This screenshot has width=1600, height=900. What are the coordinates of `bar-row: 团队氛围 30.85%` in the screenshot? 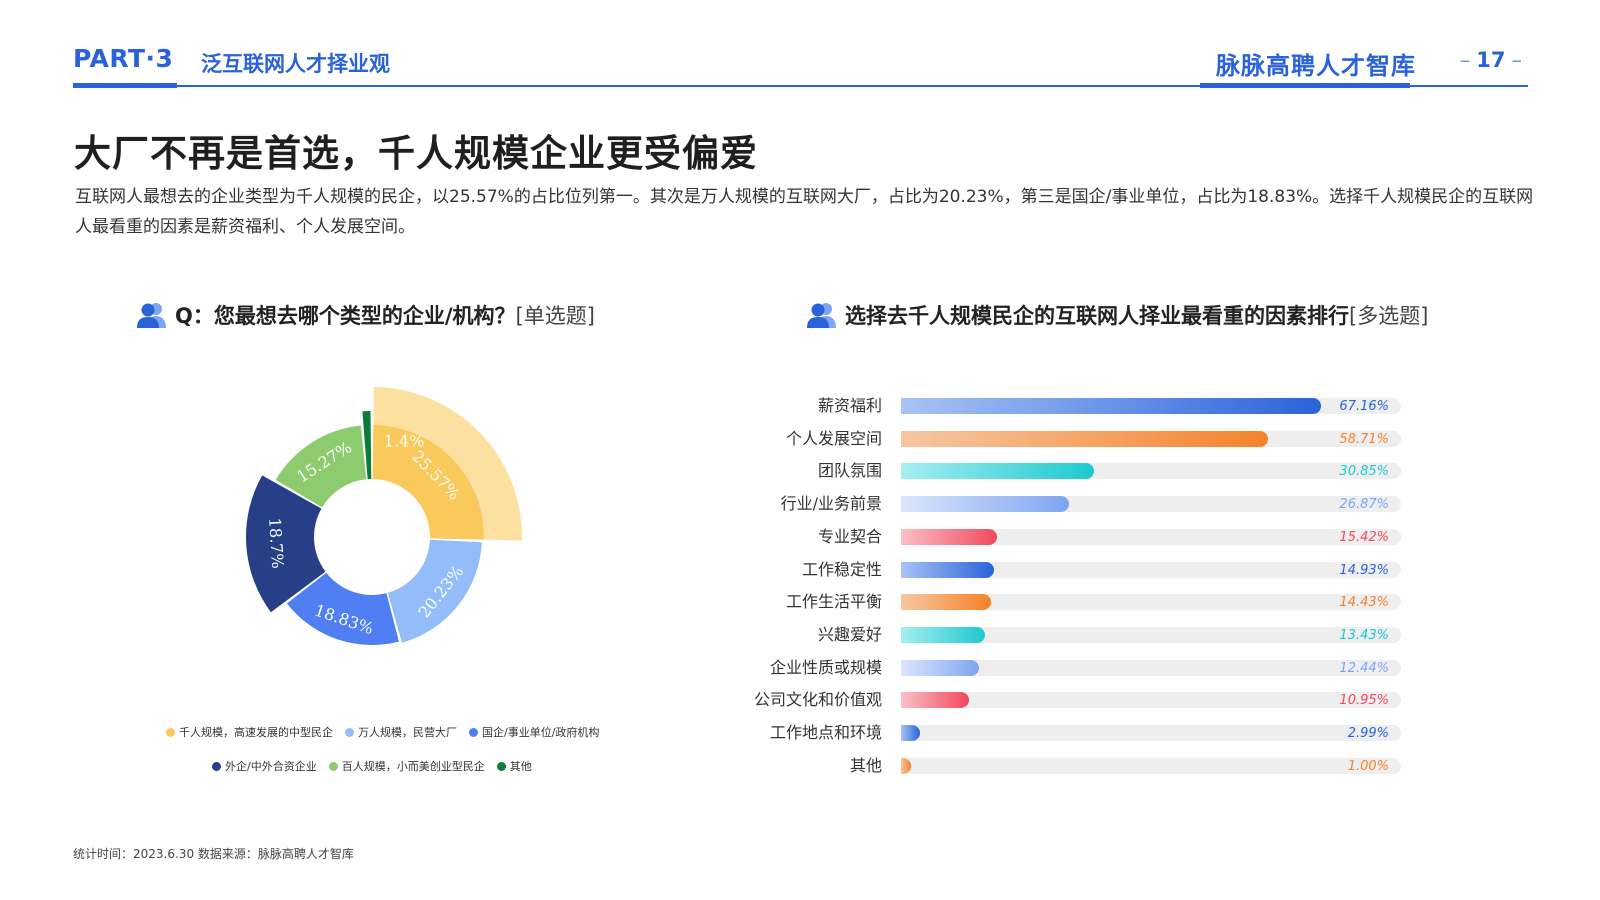 It's located at (1080, 471).